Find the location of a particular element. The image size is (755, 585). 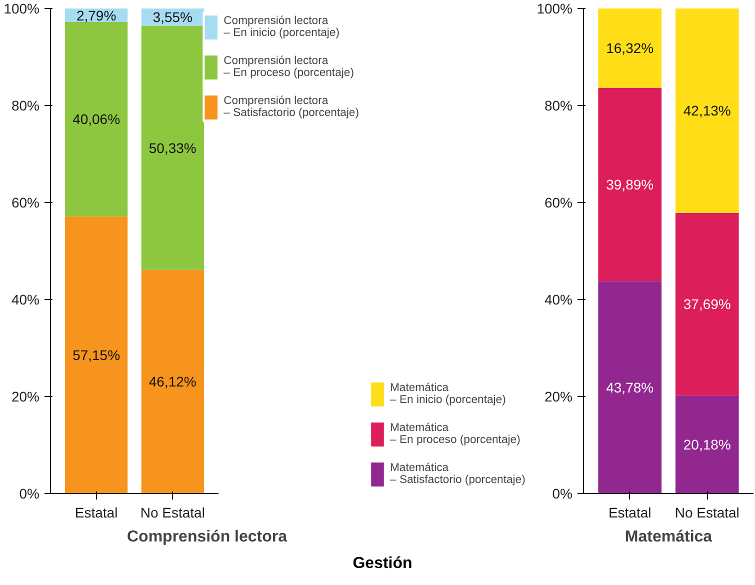

data-label: 20,18% is located at coordinates (707, 444).